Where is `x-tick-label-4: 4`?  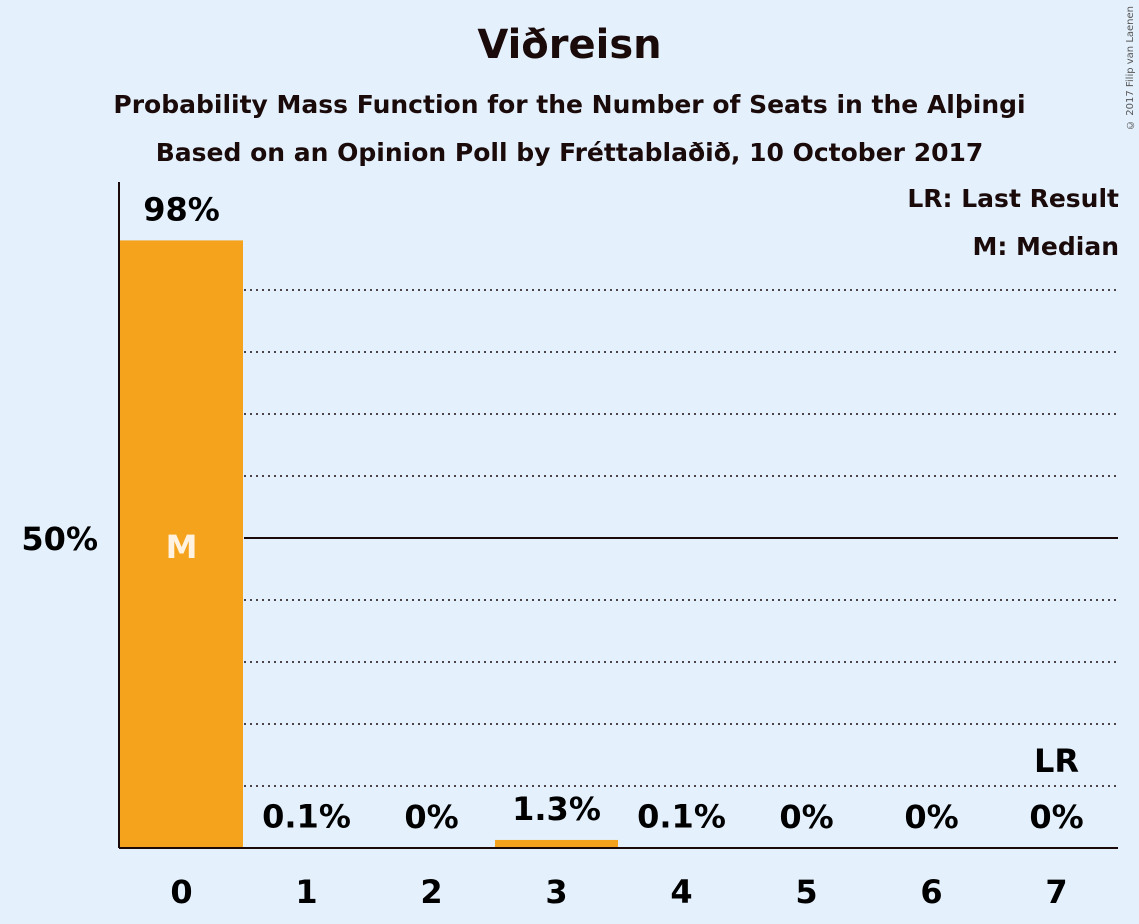
x-tick-label-4: 4 is located at coordinates (681, 892).